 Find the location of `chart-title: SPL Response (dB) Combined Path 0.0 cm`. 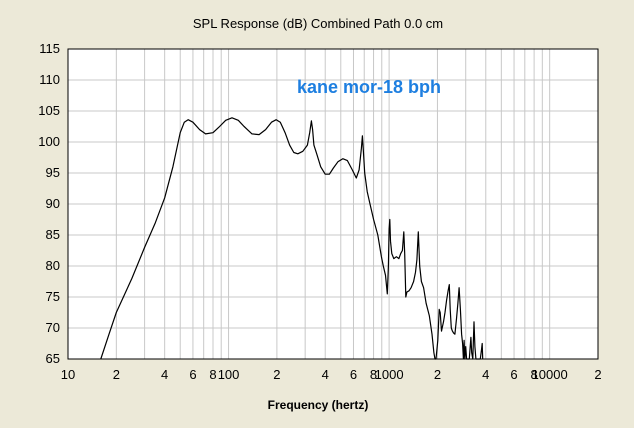

chart-title: SPL Response (dB) Combined Path 0.0 cm is located at coordinates (318, 23).